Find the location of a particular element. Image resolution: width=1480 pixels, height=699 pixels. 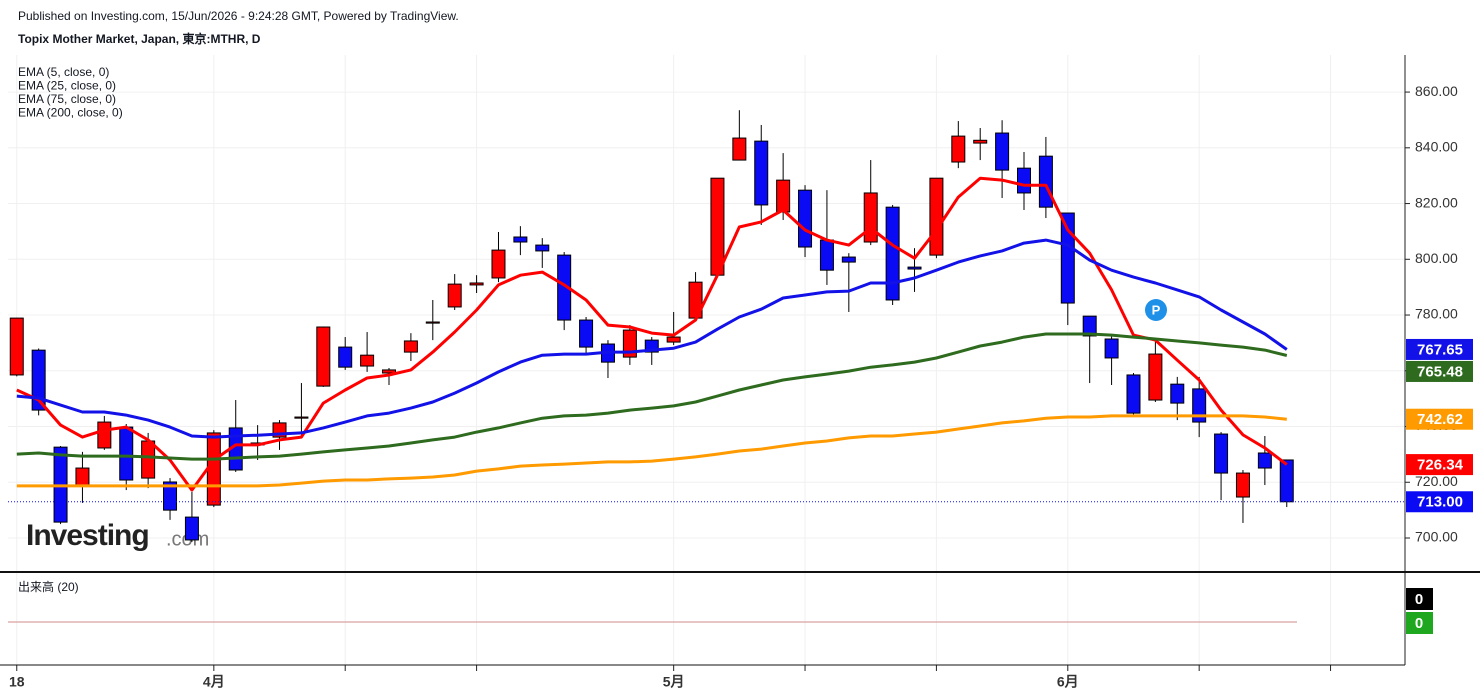

y-tick-label: 720.00 is located at coordinates (1436, 481).